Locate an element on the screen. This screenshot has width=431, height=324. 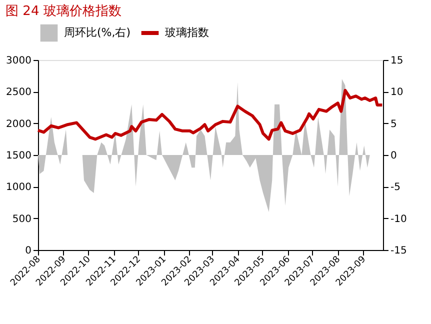
y2-tick-label: -15 is located at coordinates (398, 251).